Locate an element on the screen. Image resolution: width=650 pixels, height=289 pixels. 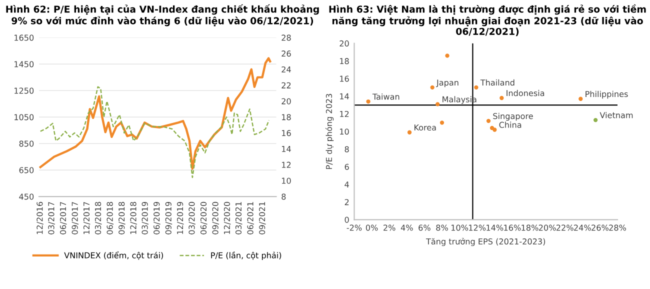
x-tick-label: 18% is located at coordinates (530, 227).